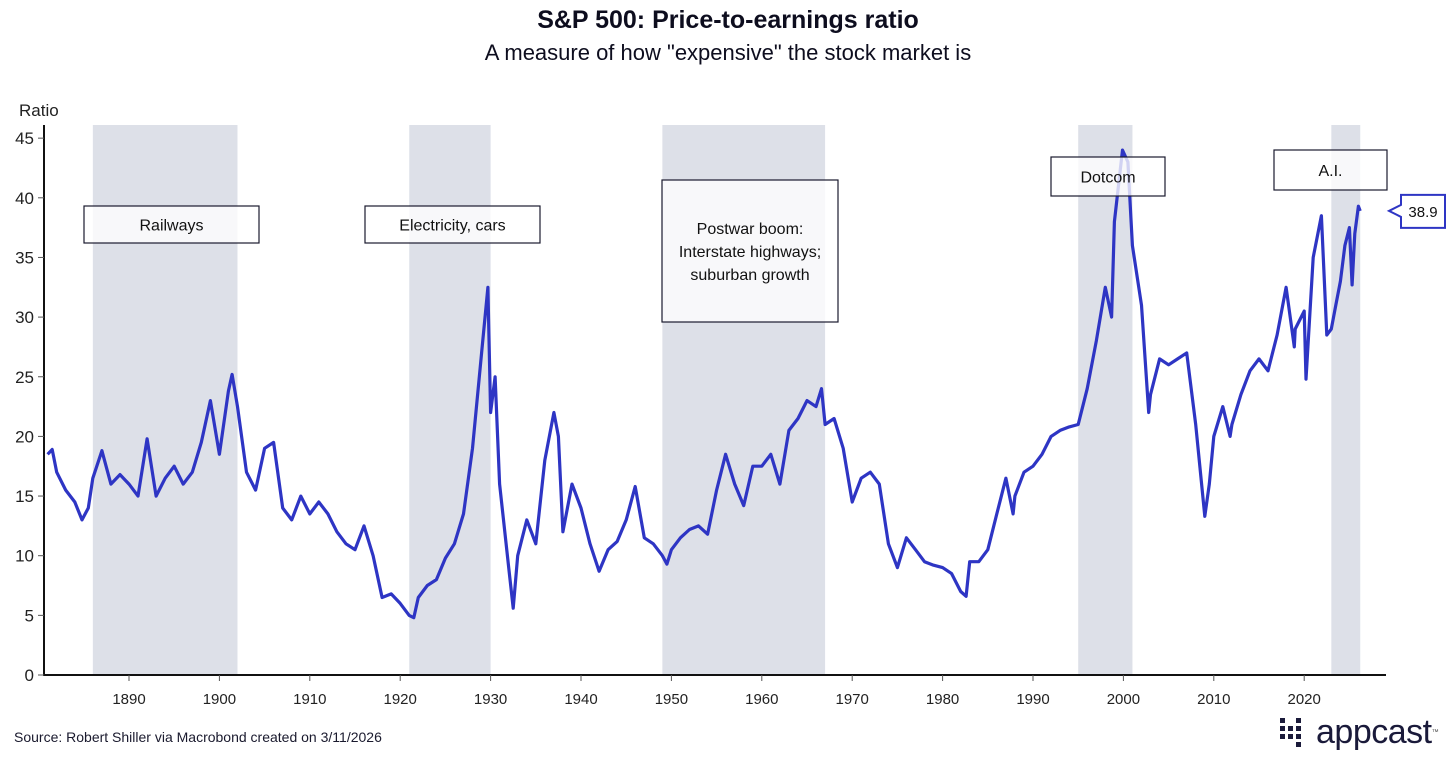 The image size is (1456, 761). What do you see at coordinates (24, 198) in the screenshot?
I see `y-tick-label: 40` at bounding box center [24, 198].